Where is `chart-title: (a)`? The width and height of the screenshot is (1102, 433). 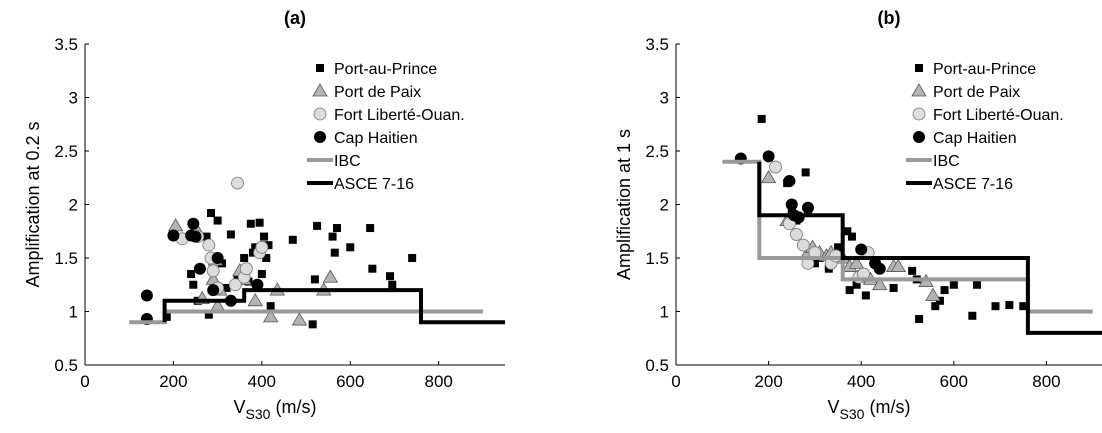 chart-title: (a) is located at coordinates (295, 18).